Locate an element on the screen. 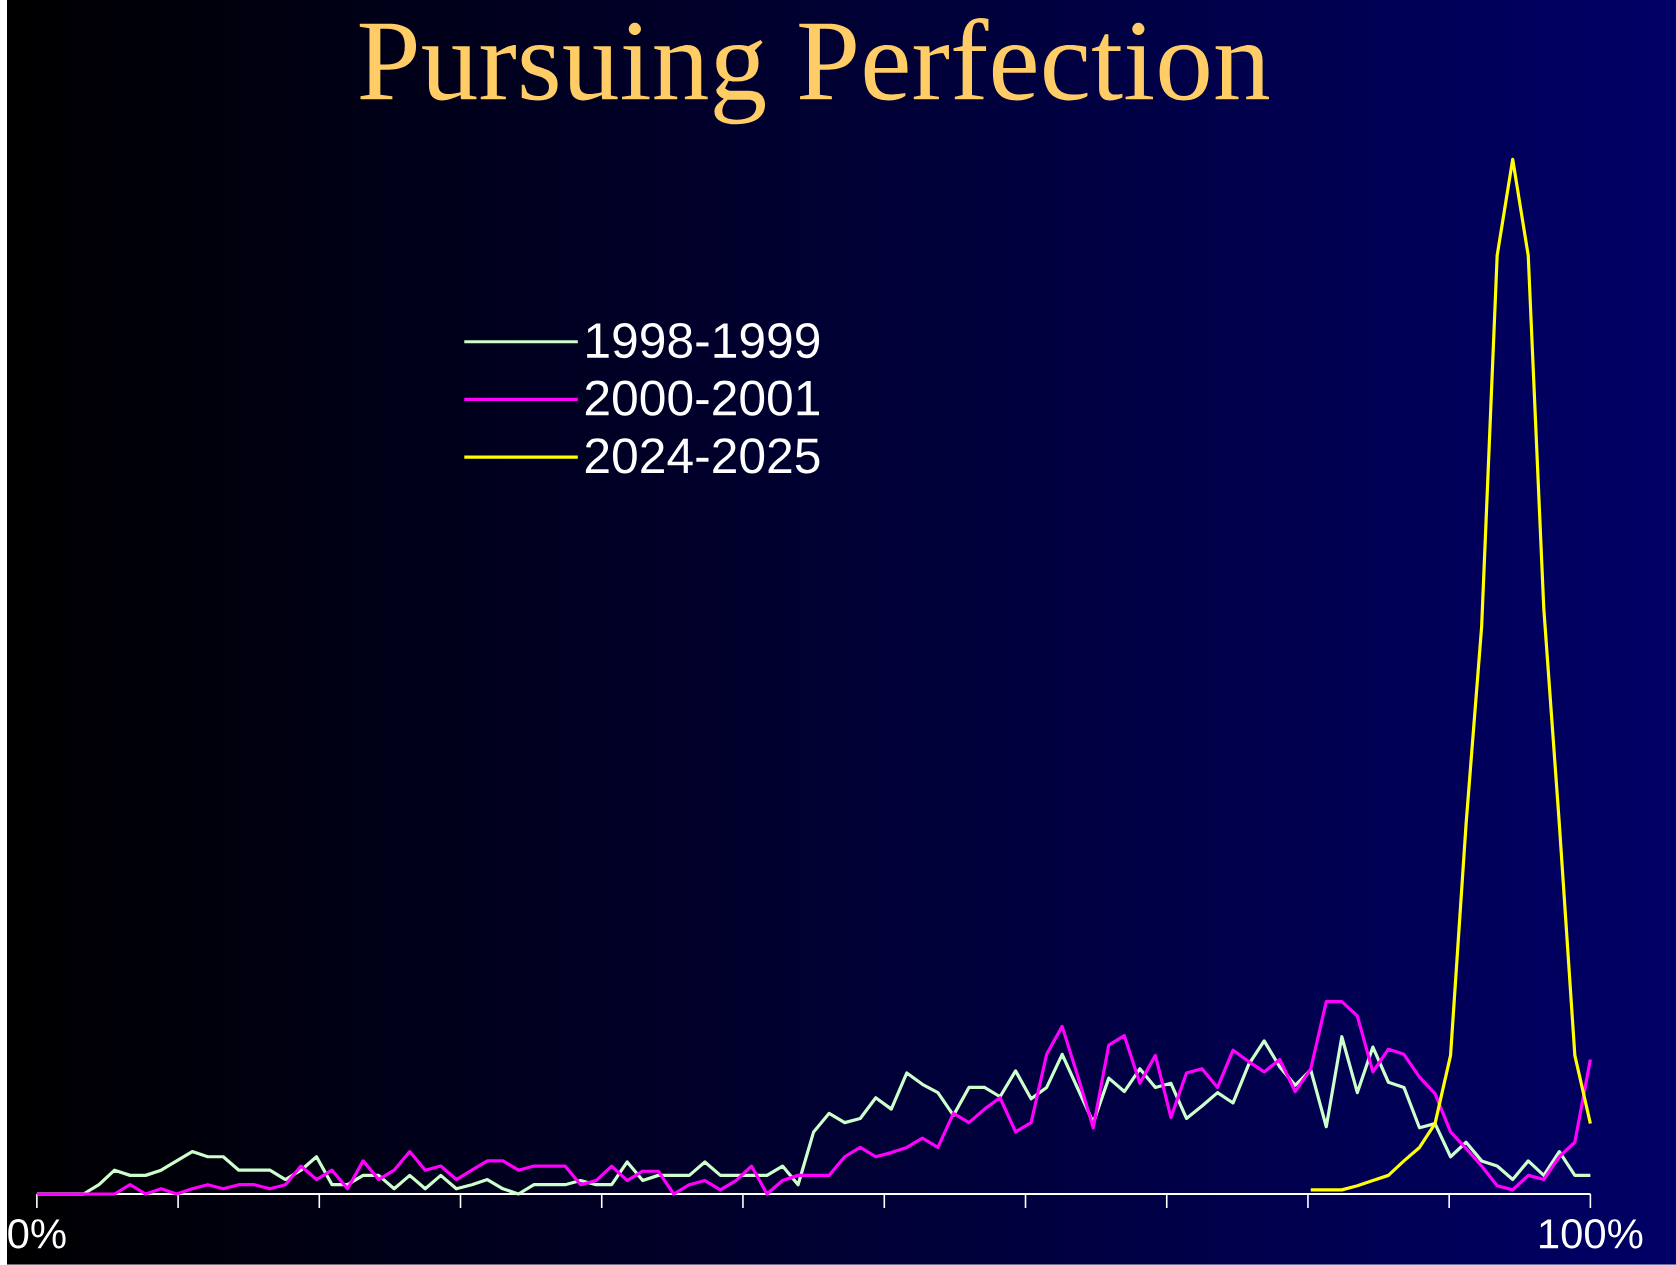 This screenshot has width=1676, height=1265. legend-label: 2000-2001 is located at coordinates (702, 398).